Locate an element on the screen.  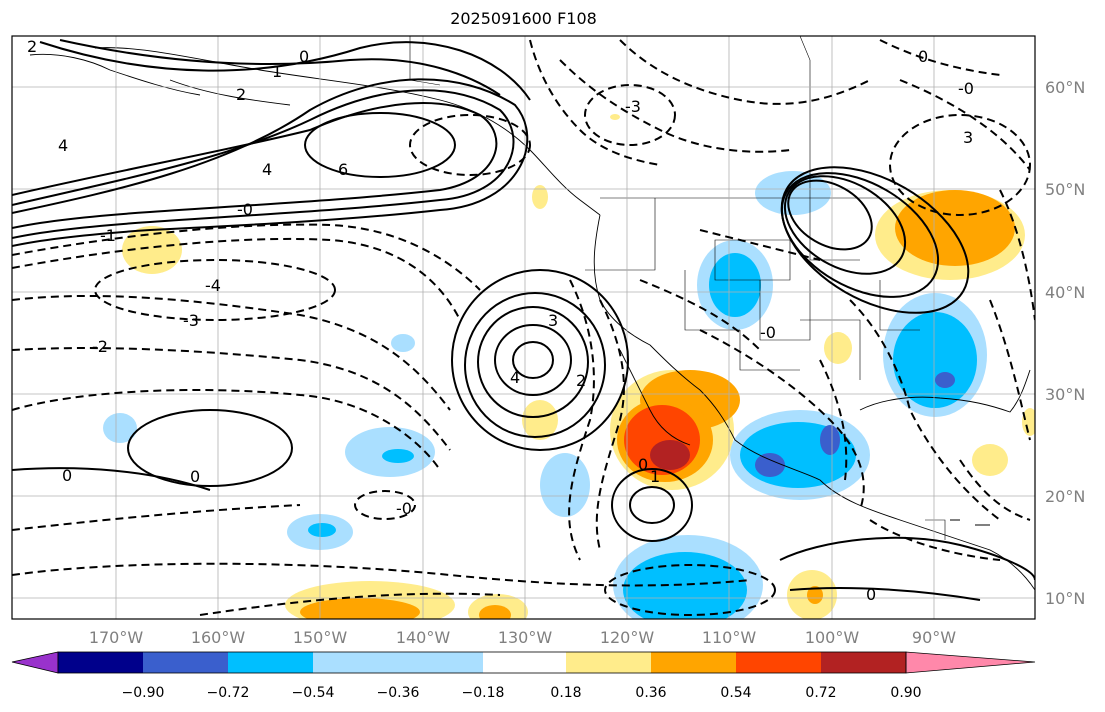
colorbar-extend-low is located at coordinates (35, 662).